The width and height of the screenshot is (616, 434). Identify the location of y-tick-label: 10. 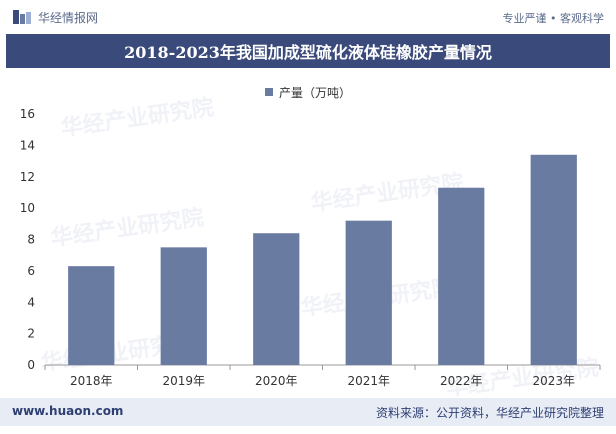
(27, 208).